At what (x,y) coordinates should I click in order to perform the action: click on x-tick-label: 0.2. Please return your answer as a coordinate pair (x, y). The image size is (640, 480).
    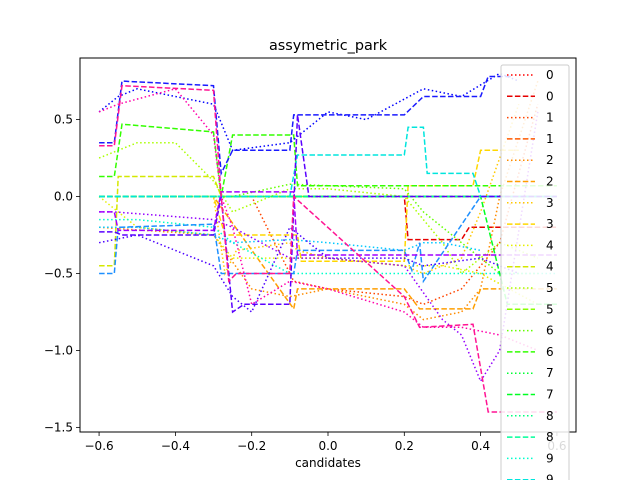
    Looking at the image, I should click on (404, 446).